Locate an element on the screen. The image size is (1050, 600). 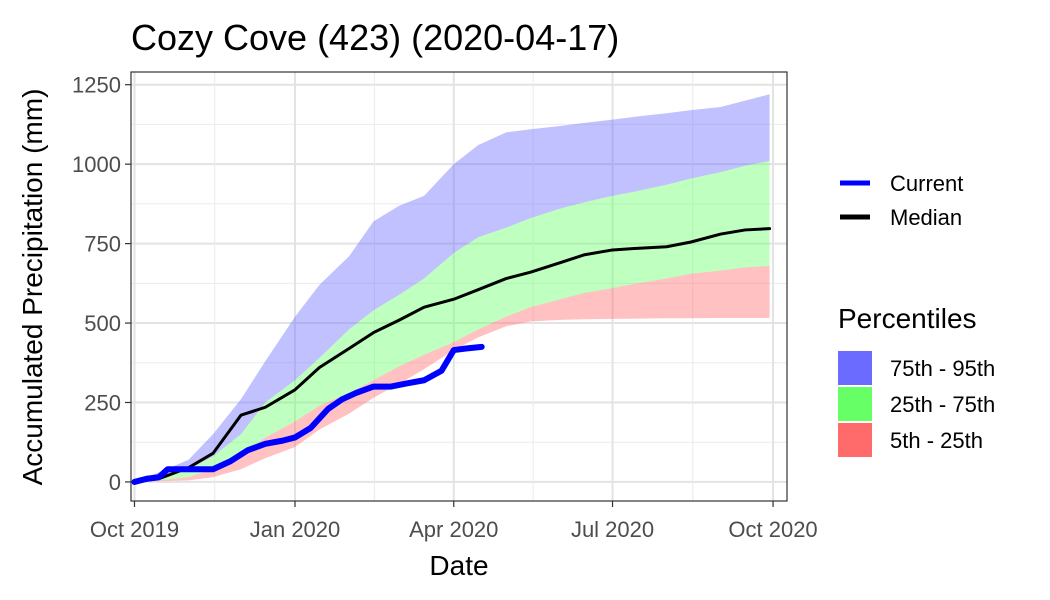
y-axis-title: Accumulated Precipitation (mm) is located at coordinates (32, 287).